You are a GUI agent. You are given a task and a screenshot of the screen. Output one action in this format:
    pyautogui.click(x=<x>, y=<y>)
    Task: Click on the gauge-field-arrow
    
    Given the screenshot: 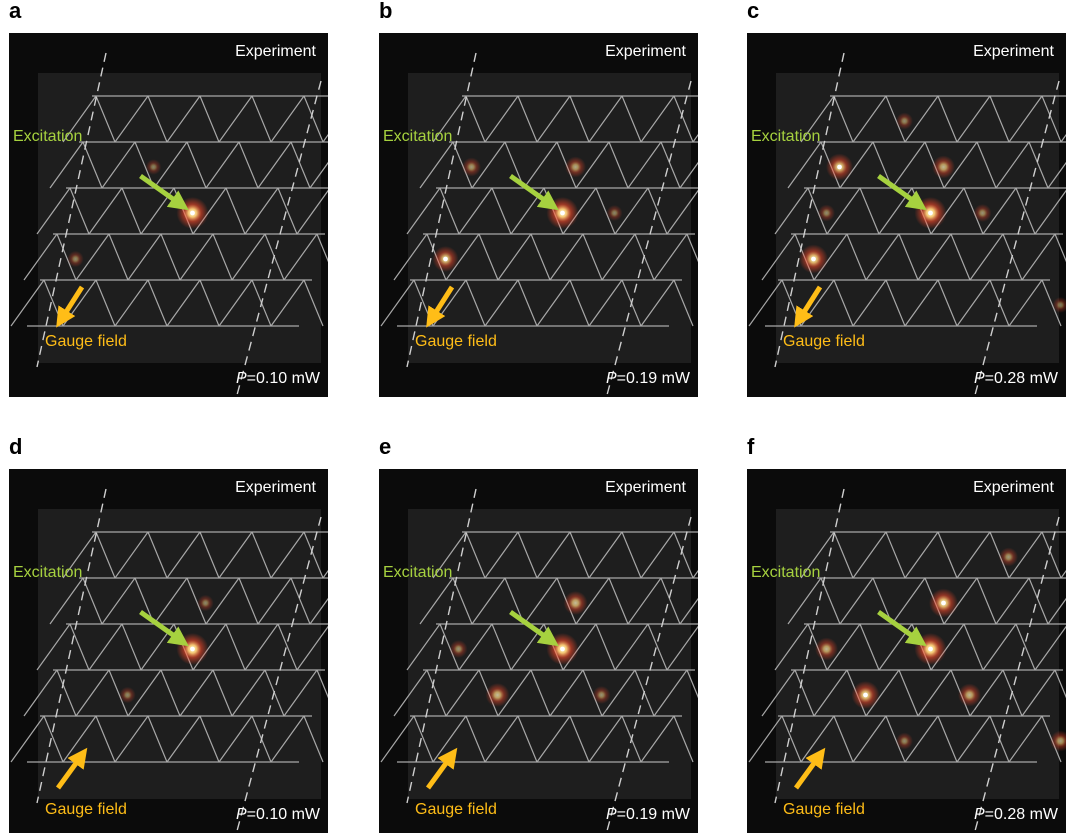 What is the action you would take?
    pyautogui.click(x=808, y=306)
    